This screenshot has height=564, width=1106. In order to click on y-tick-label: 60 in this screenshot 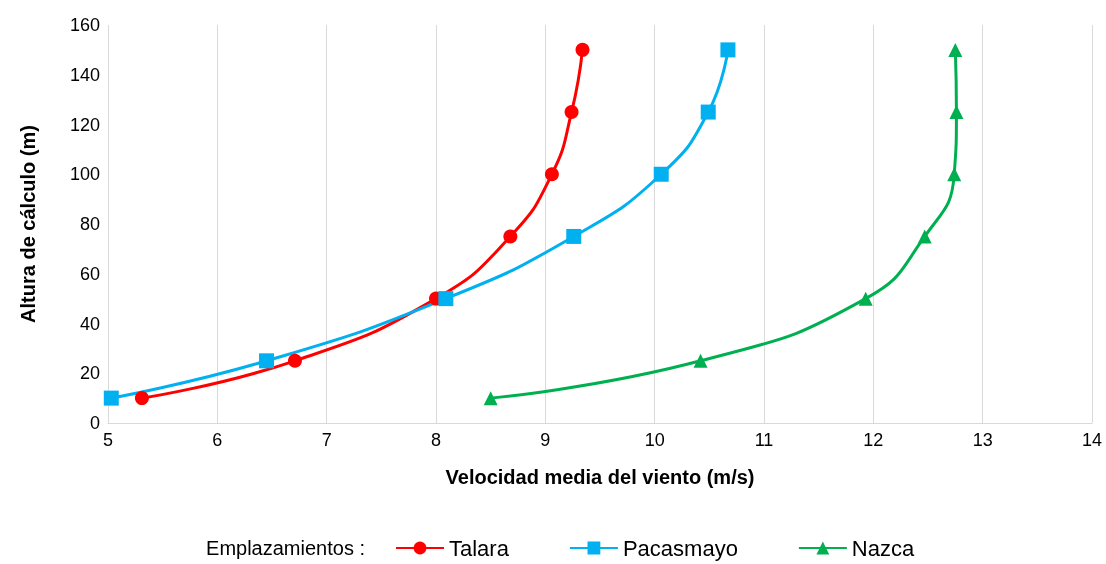, I will do `click(89, 273)`.